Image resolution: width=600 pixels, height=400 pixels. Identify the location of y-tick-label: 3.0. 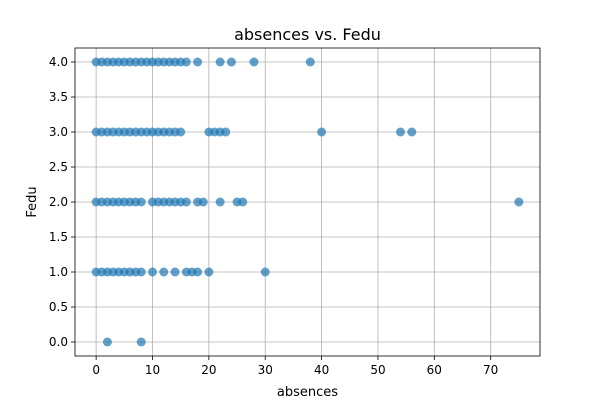
(58, 132).